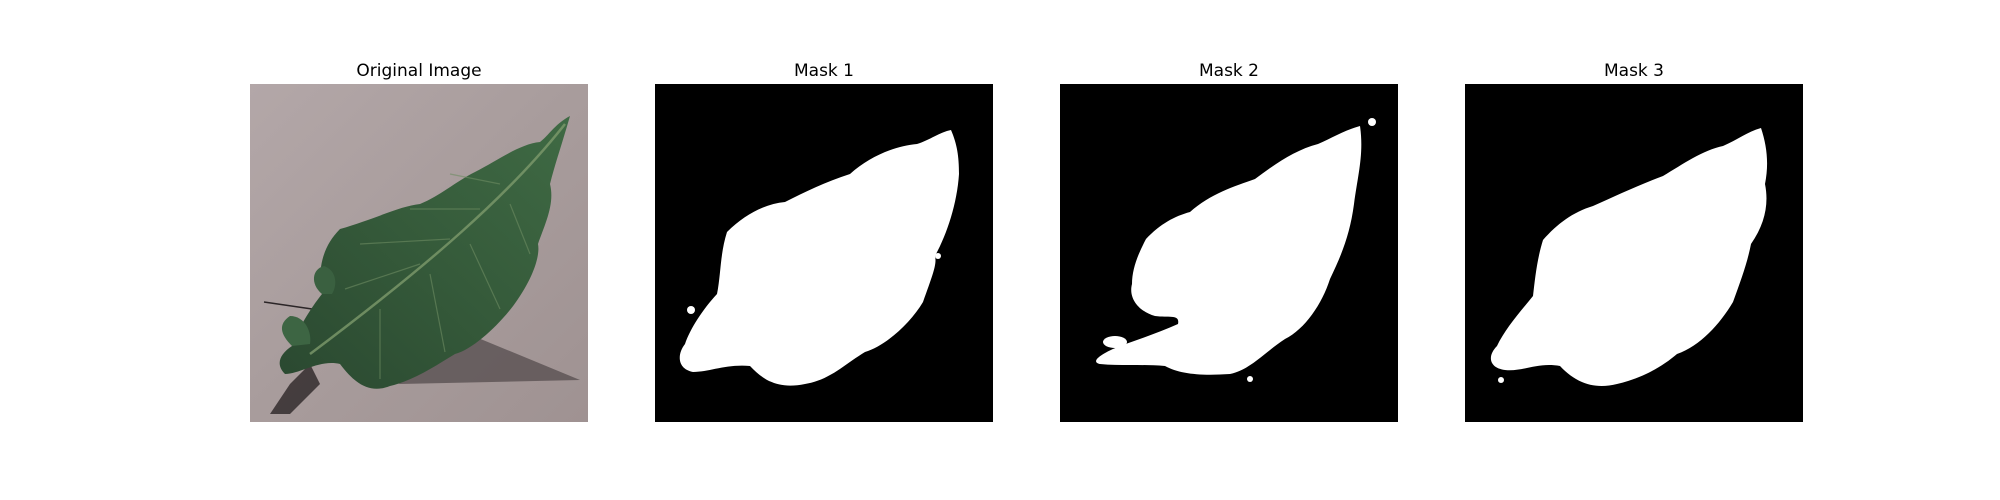  What do you see at coordinates (823, 71) in the screenshot?
I see `panel-title: Mask 1` at bounding box center [823, 71].